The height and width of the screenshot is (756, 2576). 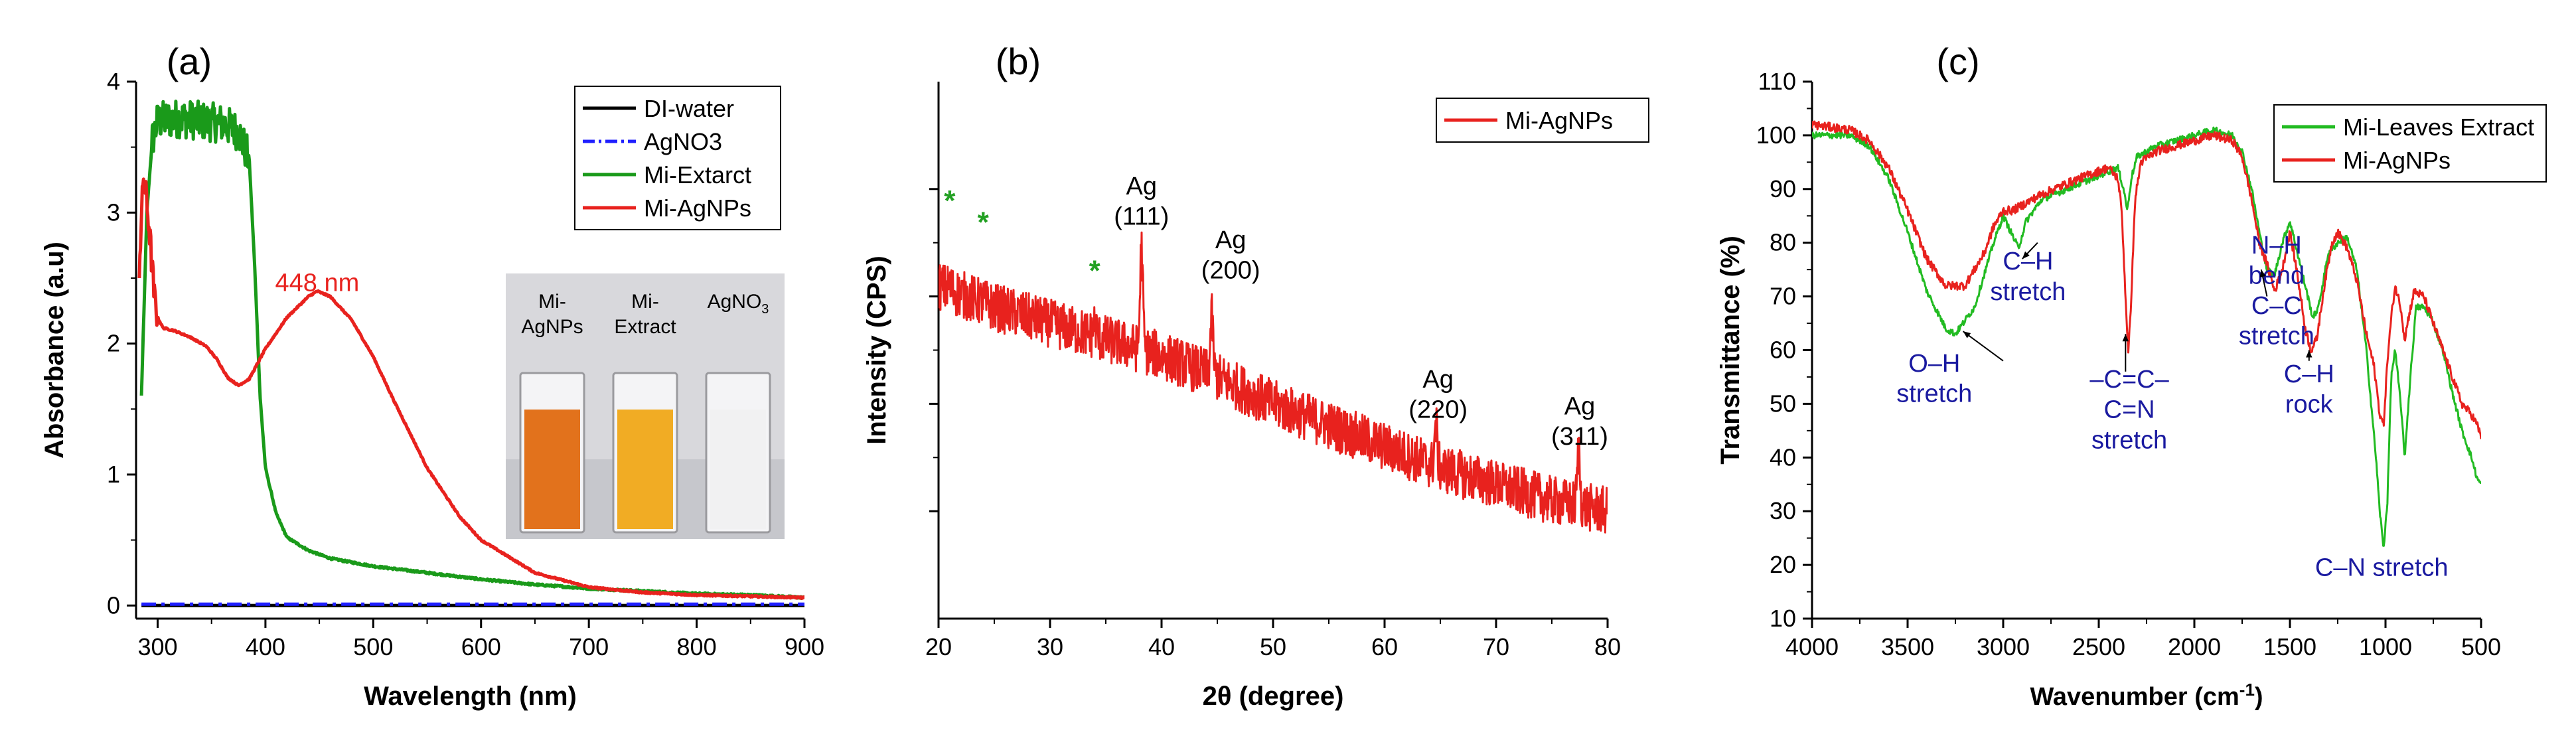 I want to click on y-axis-label: Transmittance (%), so click(x=1731, y=350).